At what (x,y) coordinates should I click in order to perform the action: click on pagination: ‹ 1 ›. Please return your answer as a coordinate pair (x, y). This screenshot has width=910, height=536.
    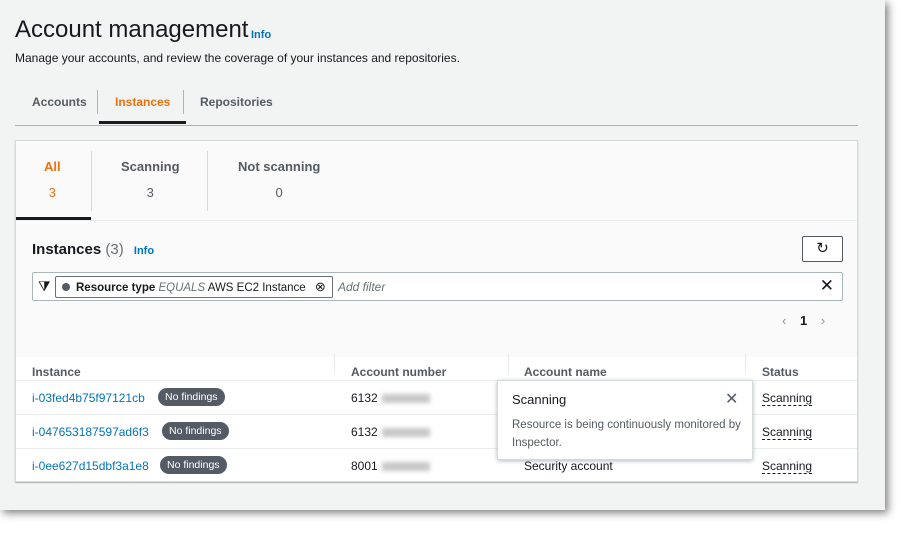
    Looking at the image, I should click on (812, 320).